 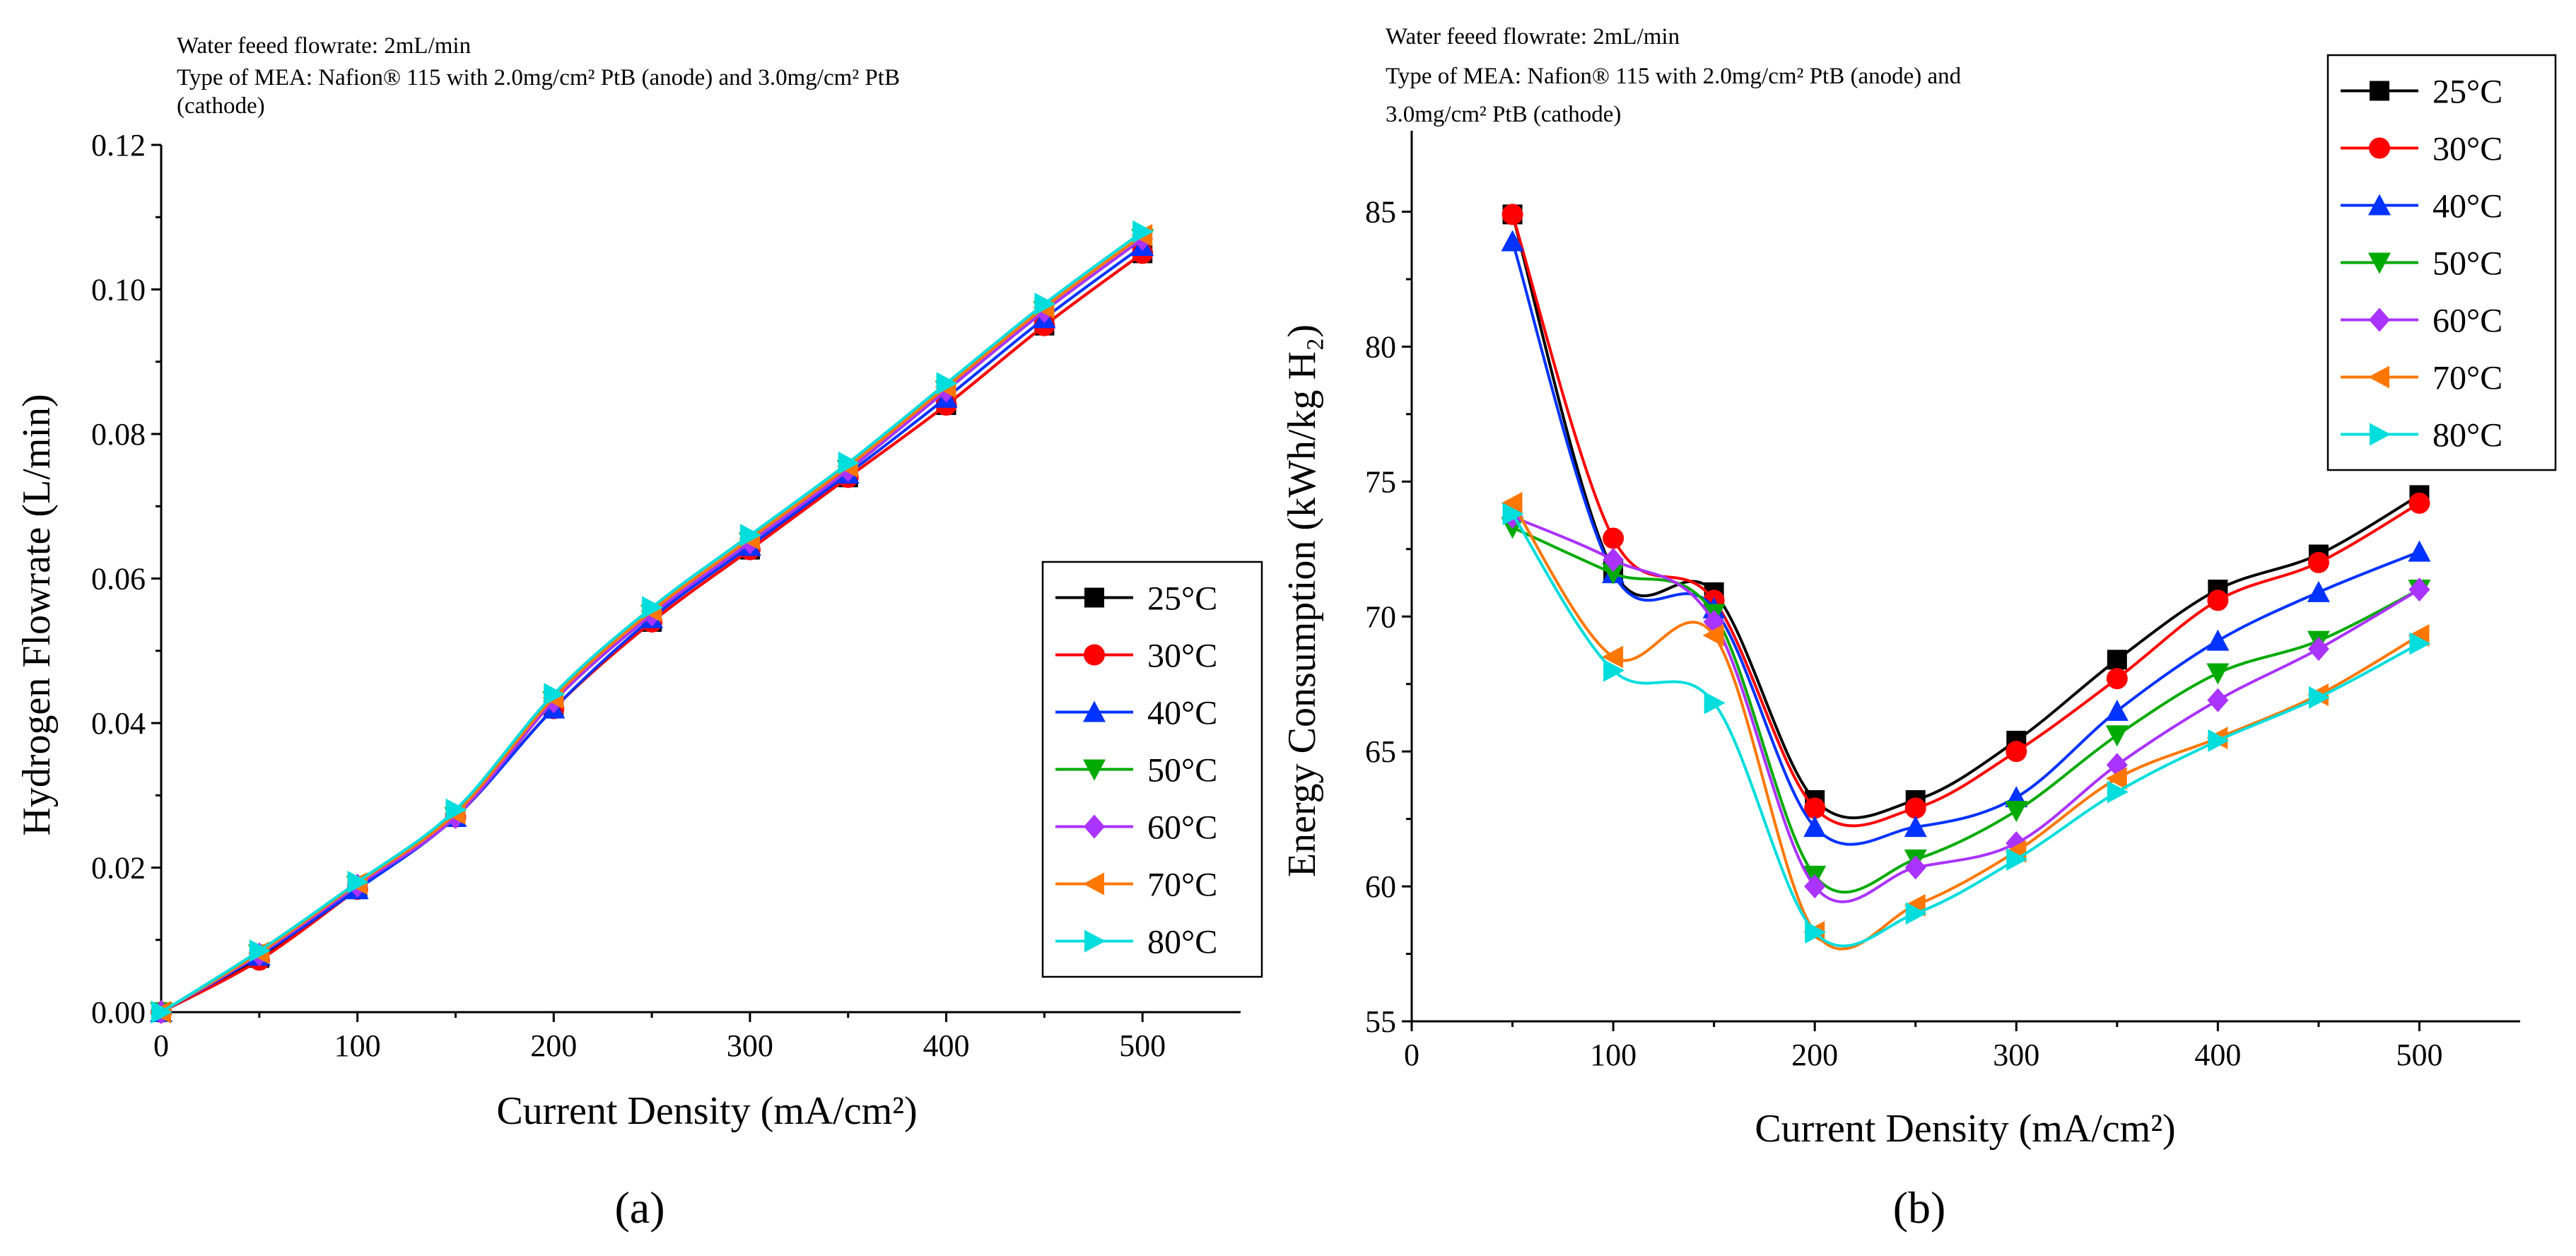 I want to click on panel-b-series-80c, so click(x=1967, y=726).